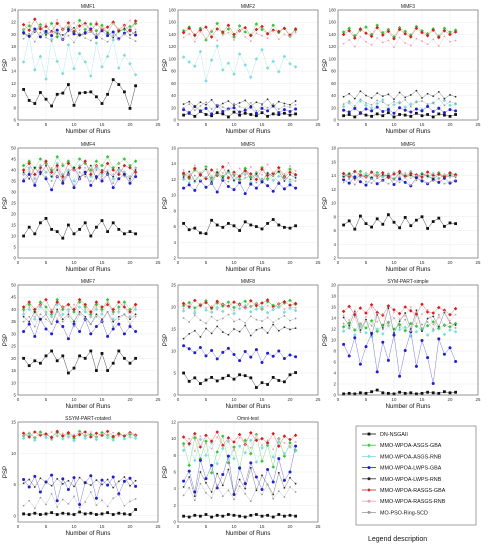 This screenshot has height=550, width=490. What do you see at coordinates (13, 297) in the screenshot?
I see `y-tick-label: 45` at bounding box center [13, 297].